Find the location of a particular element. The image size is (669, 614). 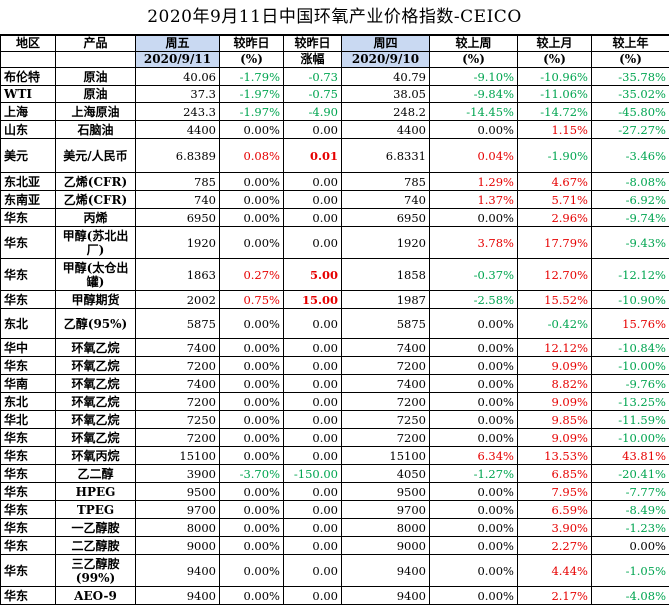

table-row: 华东 二乙醇胺 9000 0.00% 0.00 9000 0.00% 2.27% 0.00% is located at coordinates (334, 545).